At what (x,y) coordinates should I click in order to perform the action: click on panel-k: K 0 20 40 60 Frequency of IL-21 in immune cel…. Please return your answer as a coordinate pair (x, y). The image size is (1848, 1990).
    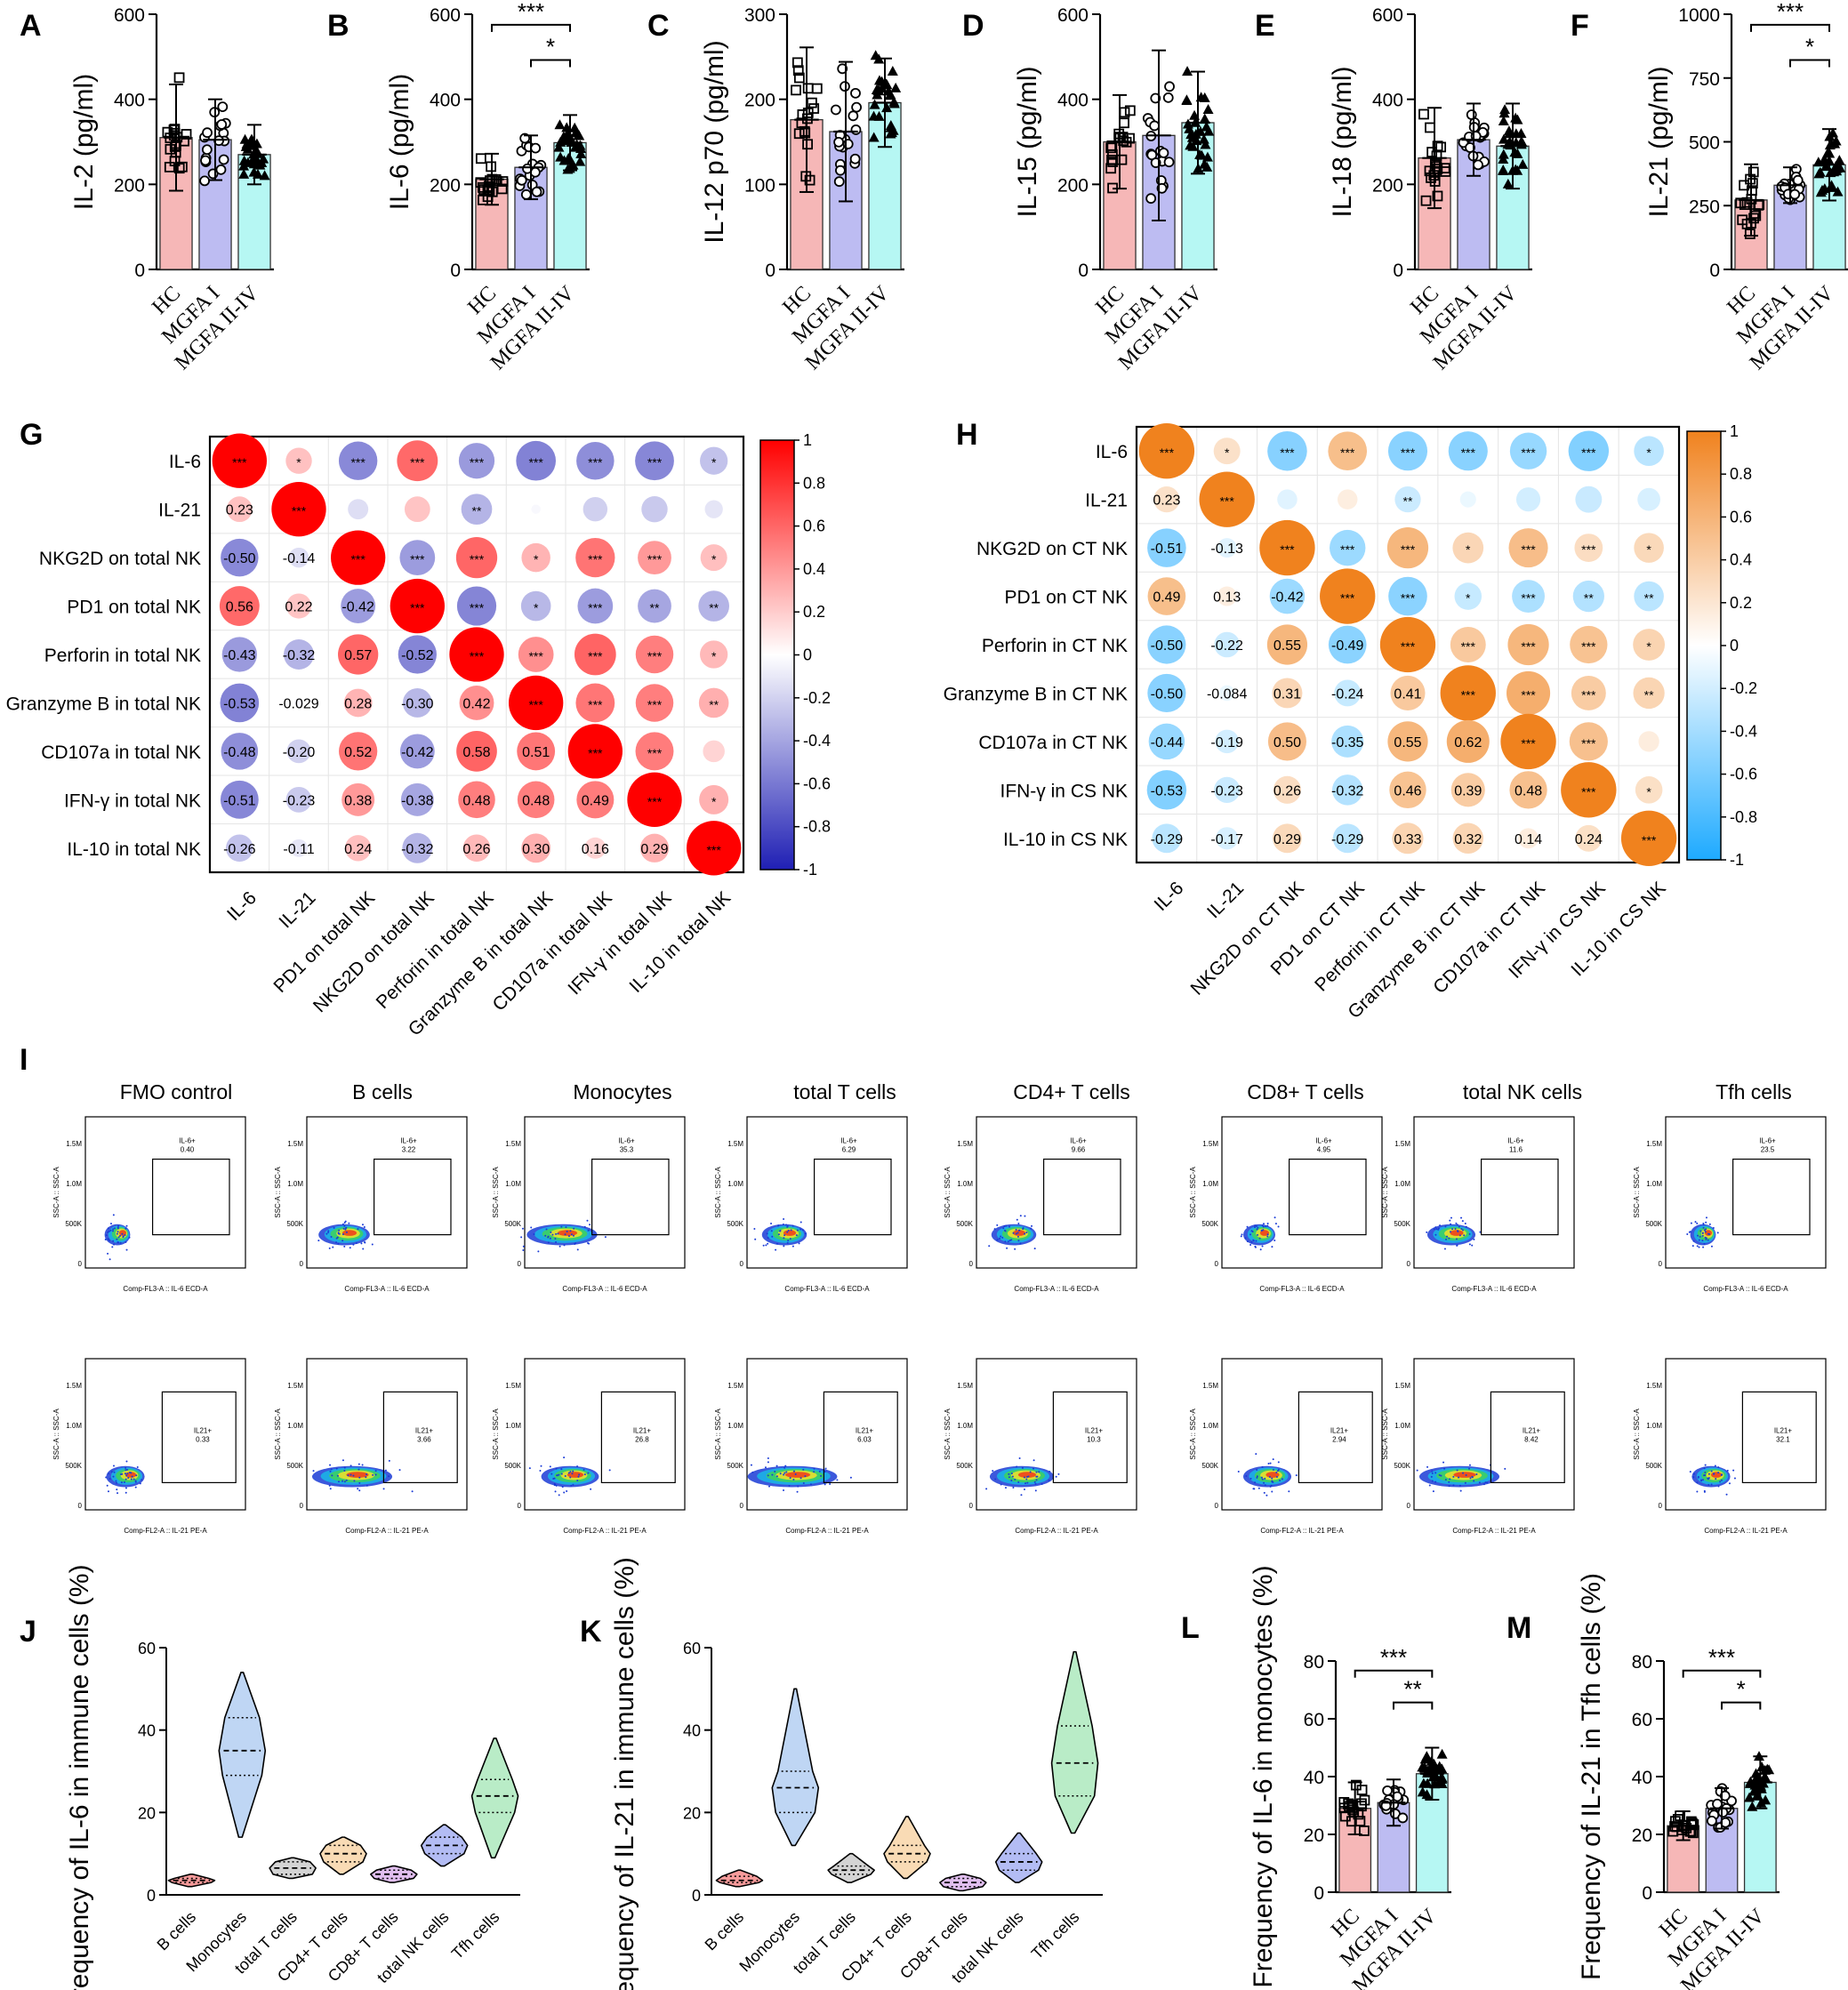
    Looking at the image, I should click on (841, 1773).